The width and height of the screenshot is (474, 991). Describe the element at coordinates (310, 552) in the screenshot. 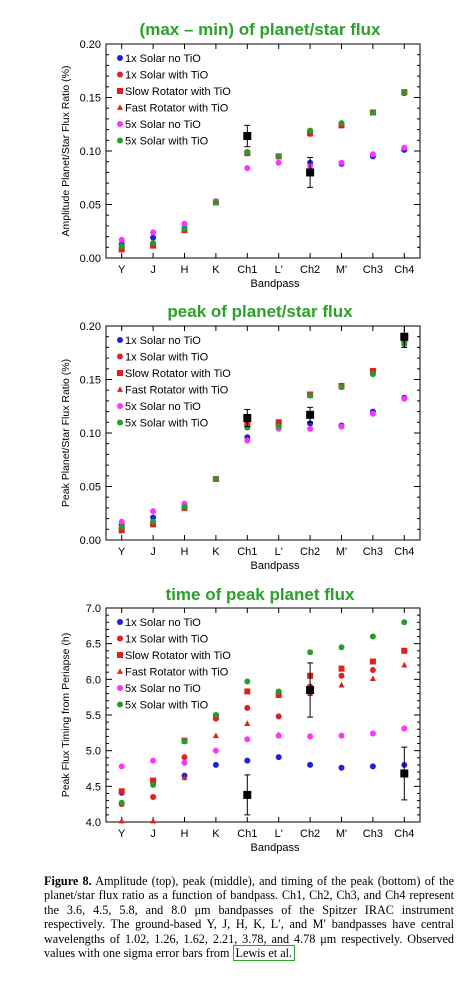

I see `x-tick-label: Ch2` at that location.